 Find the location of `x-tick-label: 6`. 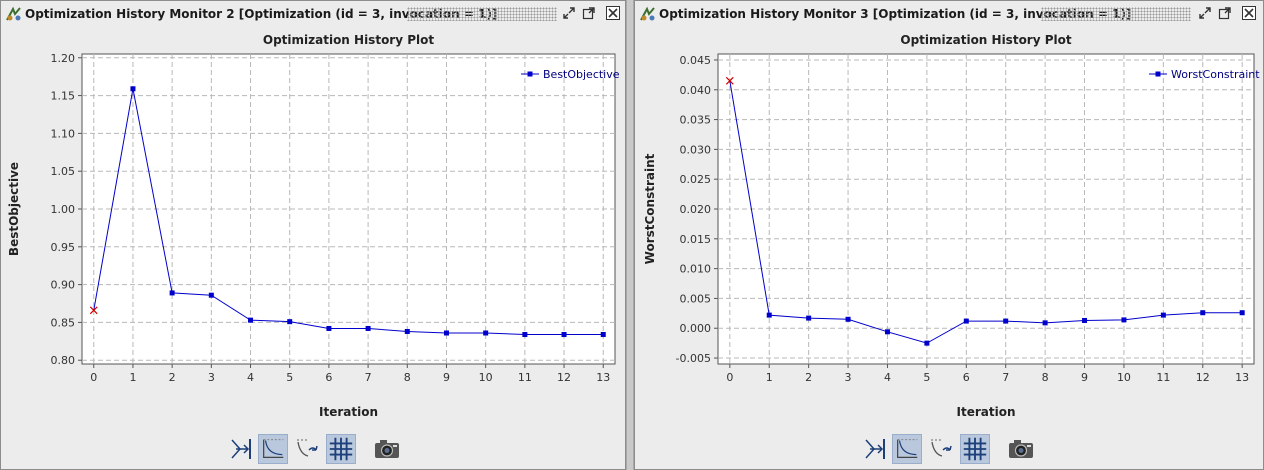

x-tick-label: 6 is located at coordinates (966, 377).